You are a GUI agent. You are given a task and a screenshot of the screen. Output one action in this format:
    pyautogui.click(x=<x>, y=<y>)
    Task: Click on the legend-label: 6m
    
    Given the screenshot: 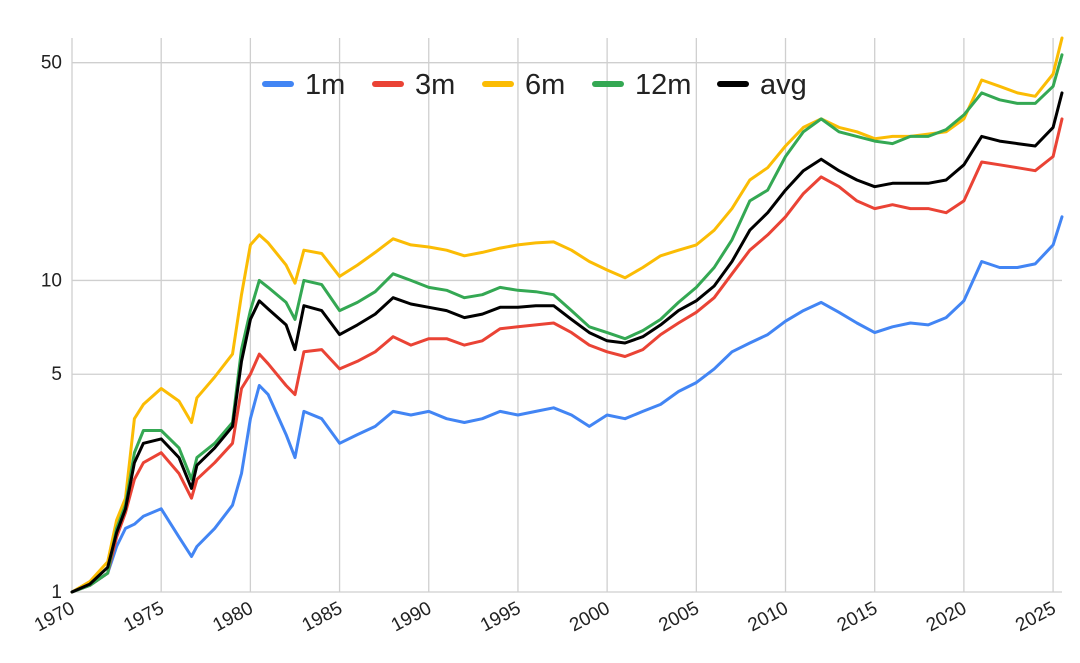 What is the action you would take?
    pyautogui.click(x=545, y=85)
    